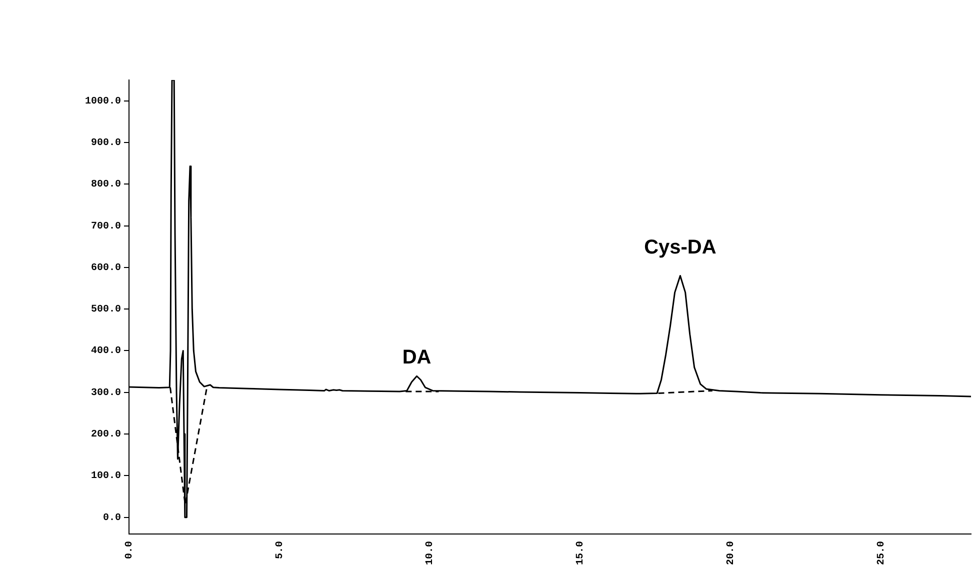  What do you see at coordinates (105, 352) in the screenshot?
I see `y-tick-label: 400.0` at bounding box center [105, 352].